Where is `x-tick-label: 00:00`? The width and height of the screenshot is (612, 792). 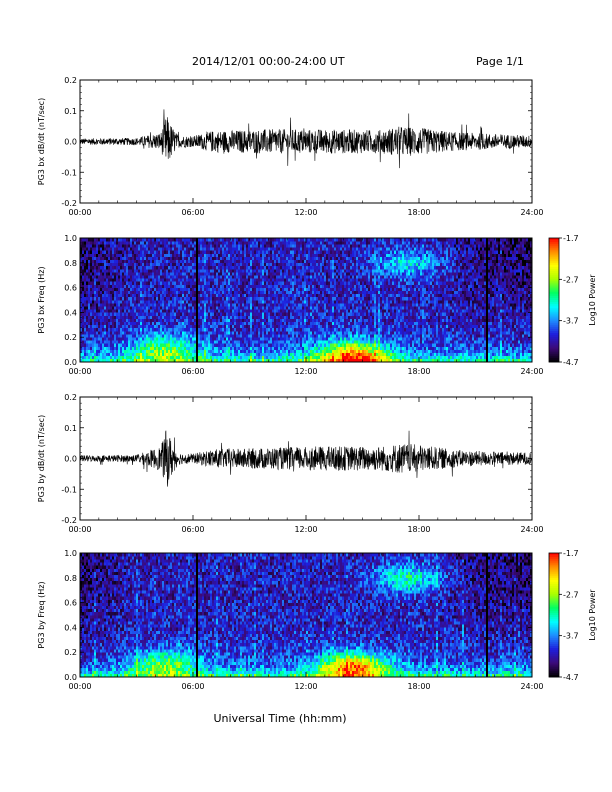 x-tick-label: 00:00 is located at coordinates (79, 212).